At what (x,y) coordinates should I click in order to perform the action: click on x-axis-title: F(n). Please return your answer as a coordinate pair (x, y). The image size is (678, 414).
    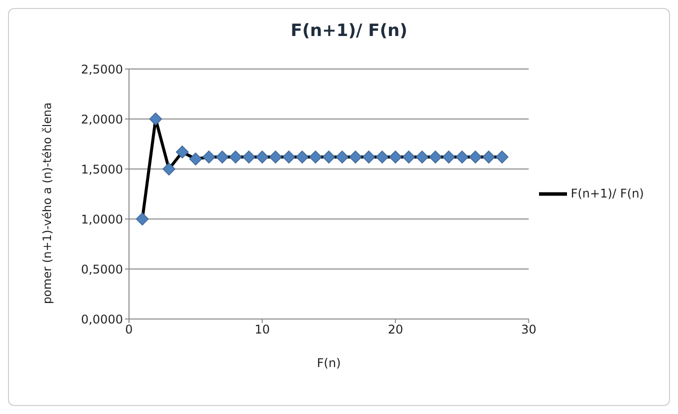
    Looking at the image, I should click on (328, 363).